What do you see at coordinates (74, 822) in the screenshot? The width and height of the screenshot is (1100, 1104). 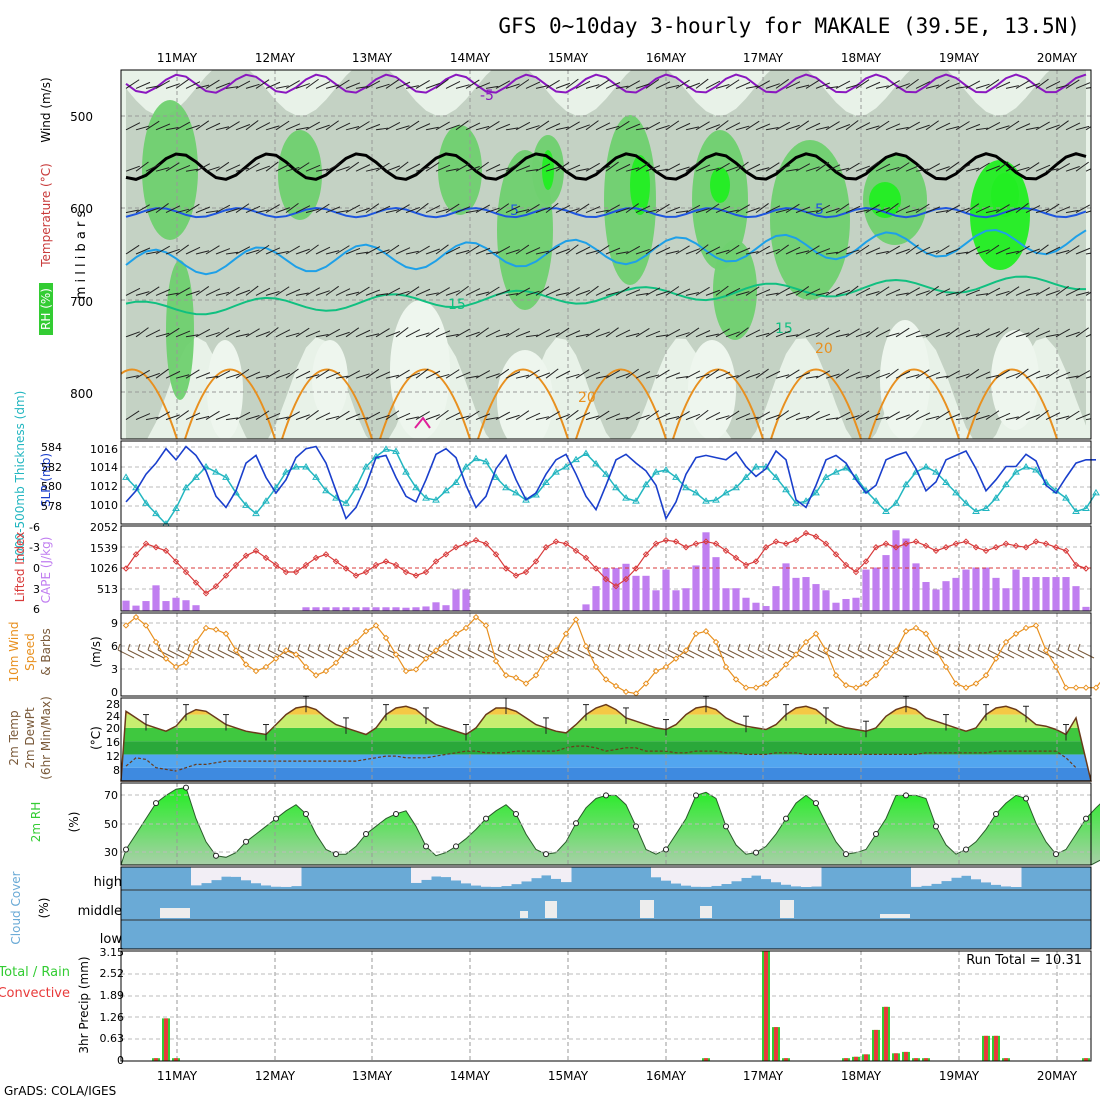 I see `rh-unit: (%)` at bounding box center [74, 822].